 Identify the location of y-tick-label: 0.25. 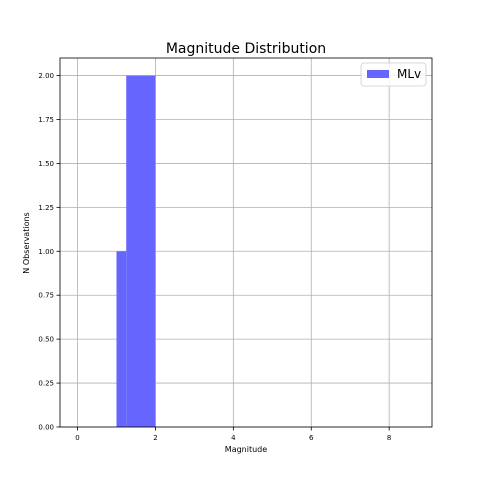
(46, 384).